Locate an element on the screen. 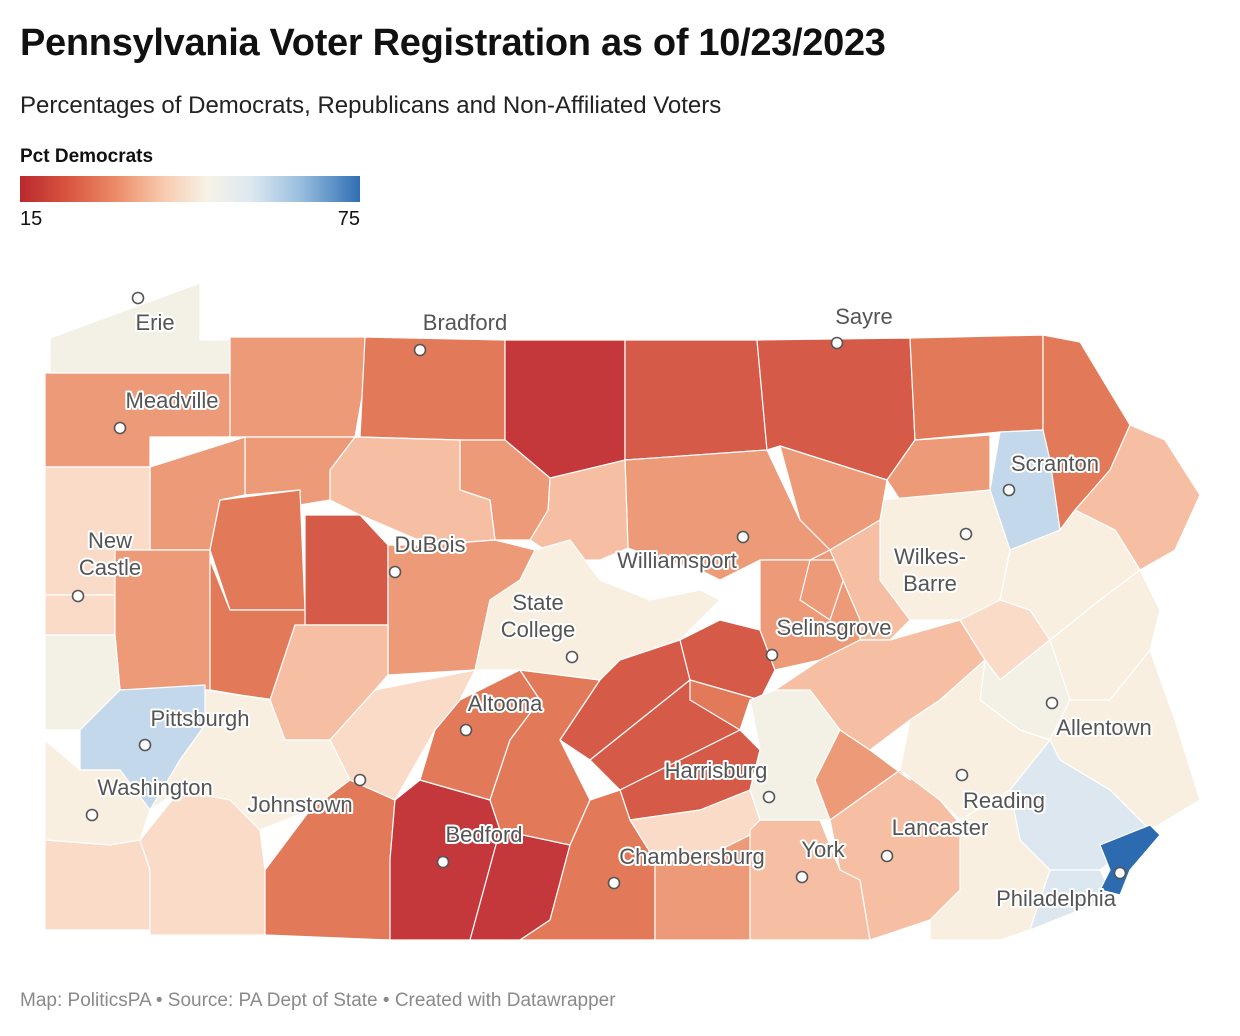 The height and width of the screenshot is (1036, 1240). city-label-harrisburg: Harrisburg is located at coordinates (716, 770).